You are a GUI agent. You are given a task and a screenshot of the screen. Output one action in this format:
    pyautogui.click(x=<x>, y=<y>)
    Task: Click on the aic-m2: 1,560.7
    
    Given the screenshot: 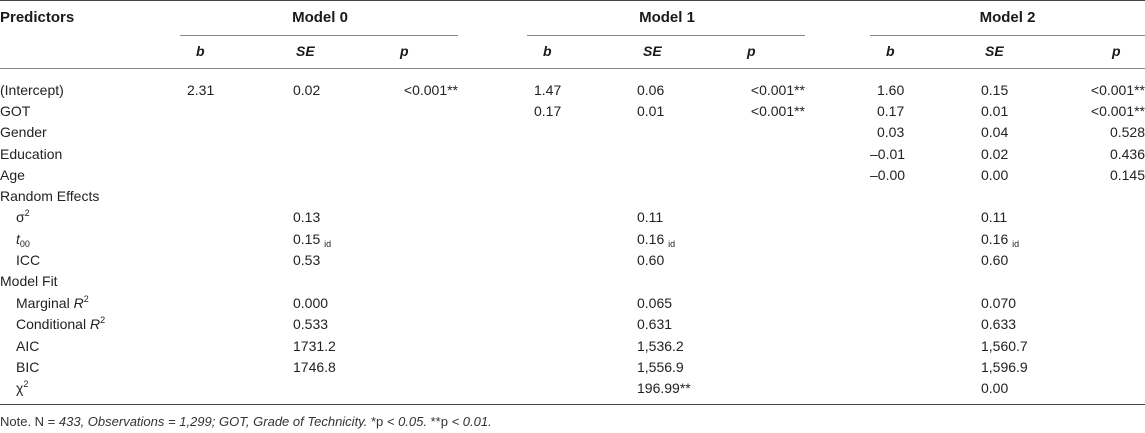 What is the action you would take?
    pyautogui.click(x=1004, y=346)
    